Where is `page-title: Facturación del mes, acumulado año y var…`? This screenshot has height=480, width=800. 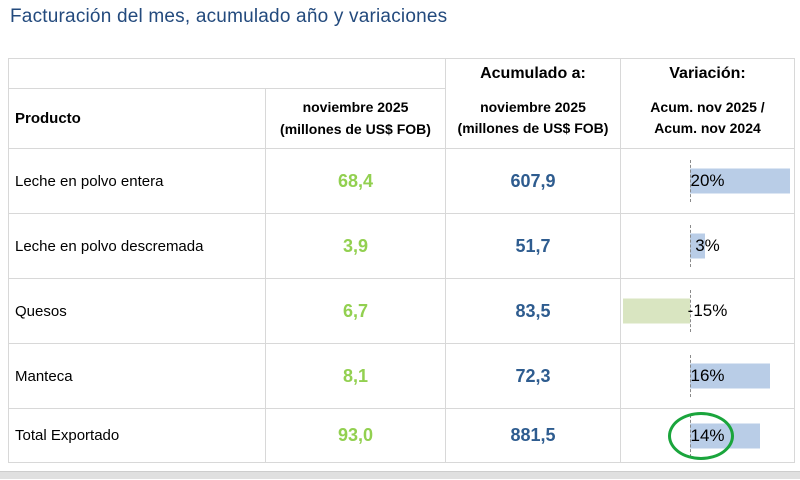
page-title: Facturación del mes, acumulado año y var… is located at coordinates (229, 16).